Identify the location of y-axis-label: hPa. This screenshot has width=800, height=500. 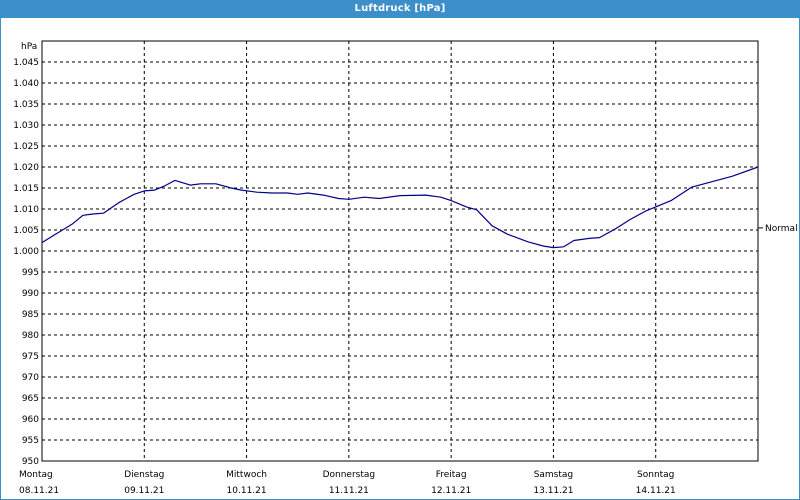
(29, 47).